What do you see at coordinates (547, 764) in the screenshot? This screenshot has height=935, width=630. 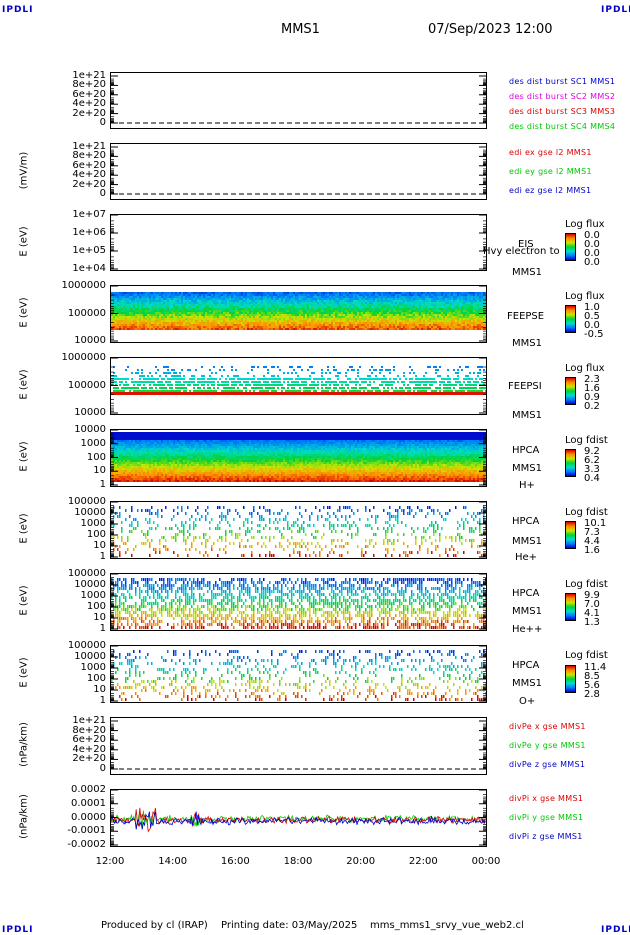 I see `legend-entry: divPe z gse MMS1` at bounding box center [547, 764].